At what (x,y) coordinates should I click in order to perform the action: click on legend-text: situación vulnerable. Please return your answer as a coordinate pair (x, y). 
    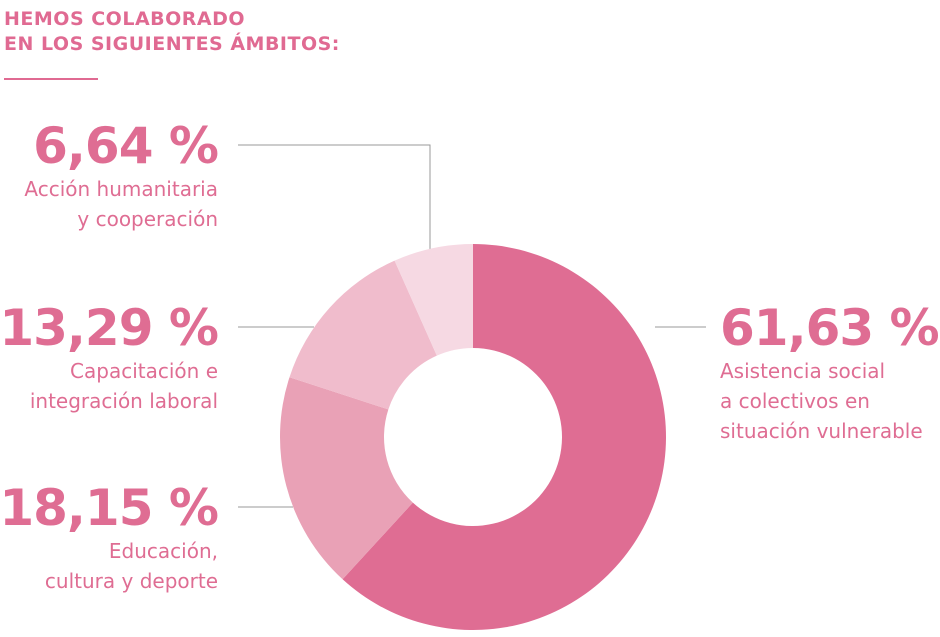
    Looking at the image, I should click on (821, 431).